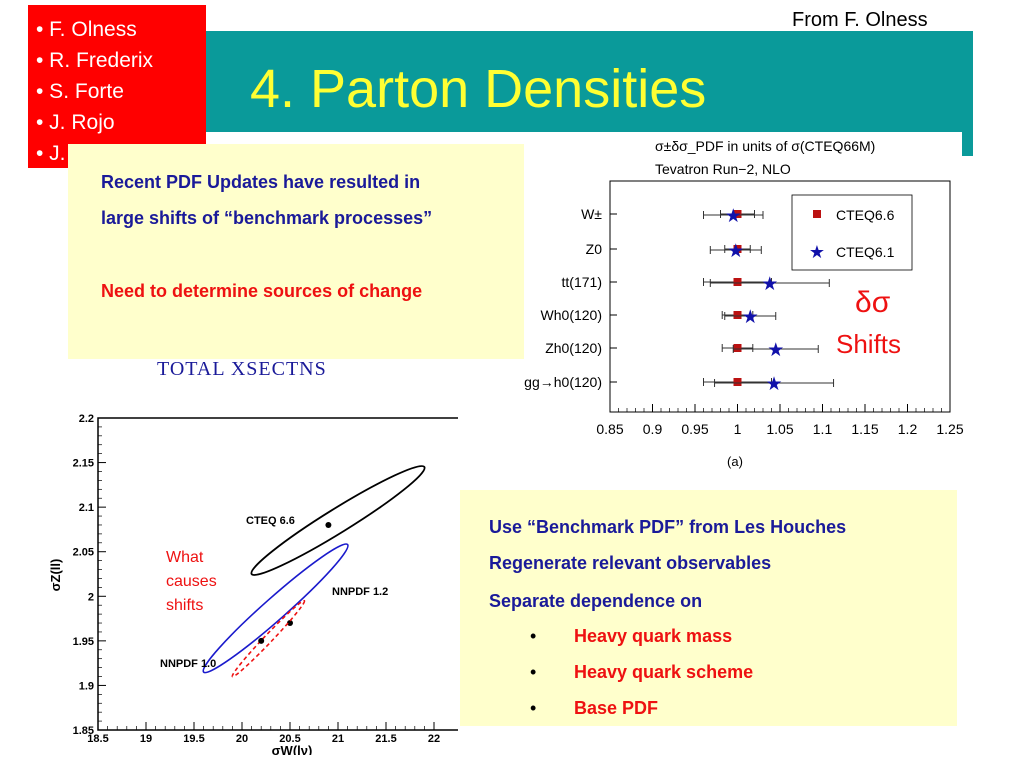 The image size is (1024, 768). Describe the element at coordinates (86, 29) in the screenshot. I see `author-item: • F. Olness` at that location.